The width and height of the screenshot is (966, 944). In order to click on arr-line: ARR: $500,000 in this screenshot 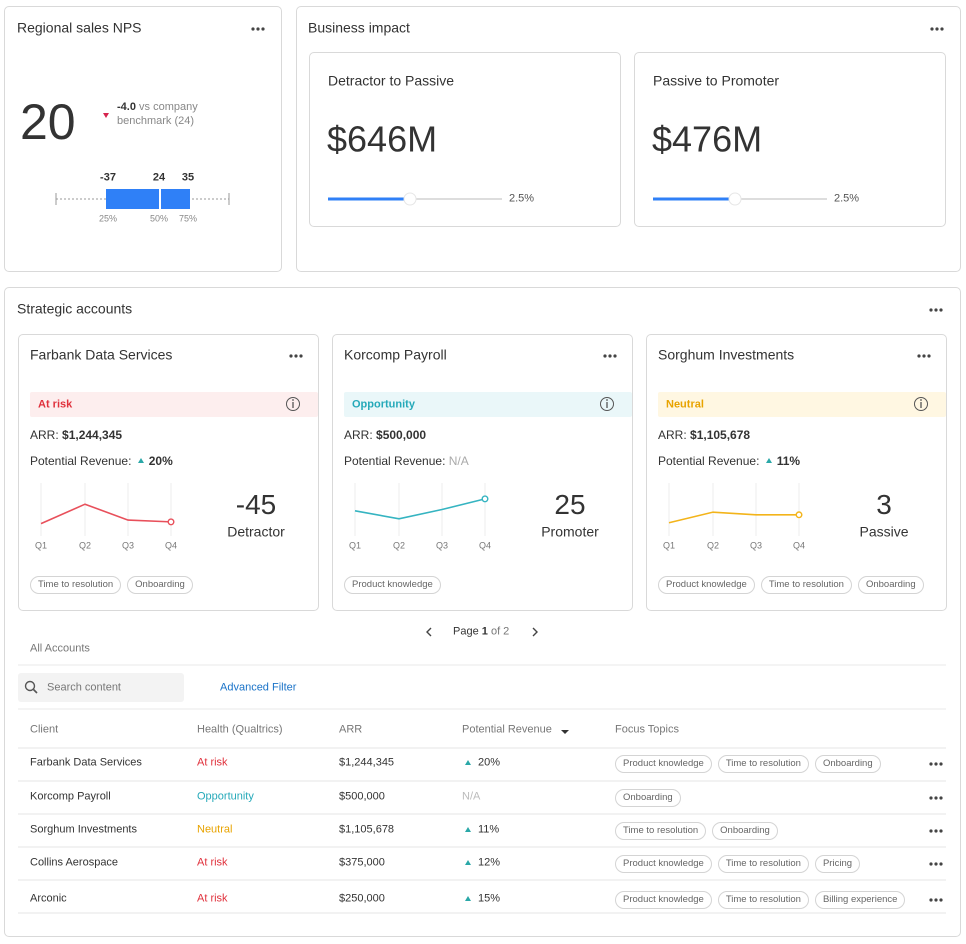, I will do `click(385, 435)`.